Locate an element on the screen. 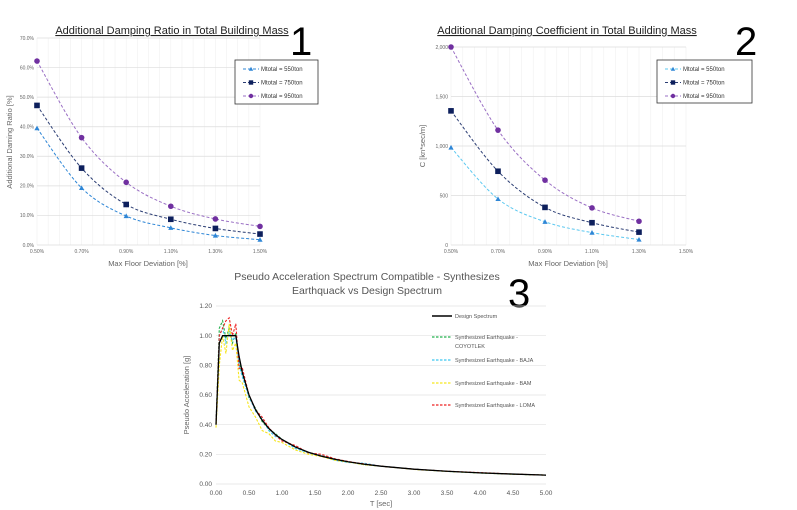 The width and height of the screenshot is (797, 510). y-tick-label: 500 is located at coordinates (444, 196).